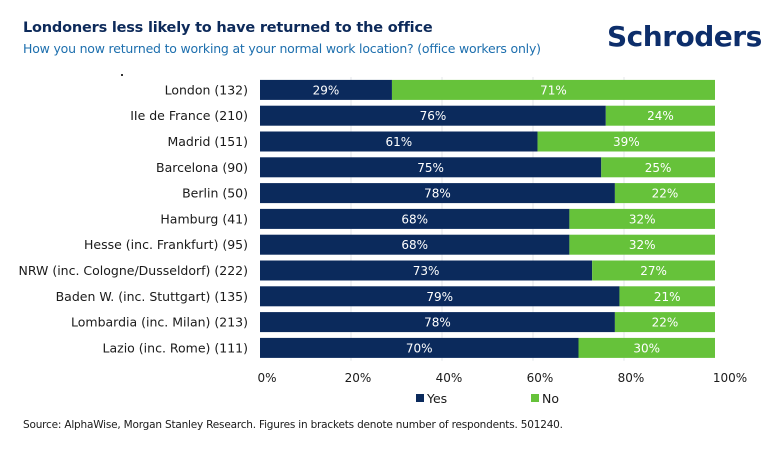  I want to click on category-label: London (132), so click(206, 89).